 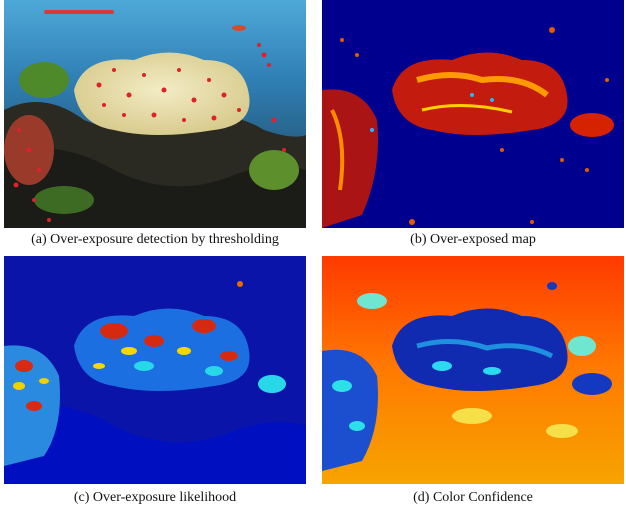 What do you see at coordinates (155, 497) in the screenshot?
I see `caption-c: (c) Over-exposure likelihood` at bounding box center [155, 497].